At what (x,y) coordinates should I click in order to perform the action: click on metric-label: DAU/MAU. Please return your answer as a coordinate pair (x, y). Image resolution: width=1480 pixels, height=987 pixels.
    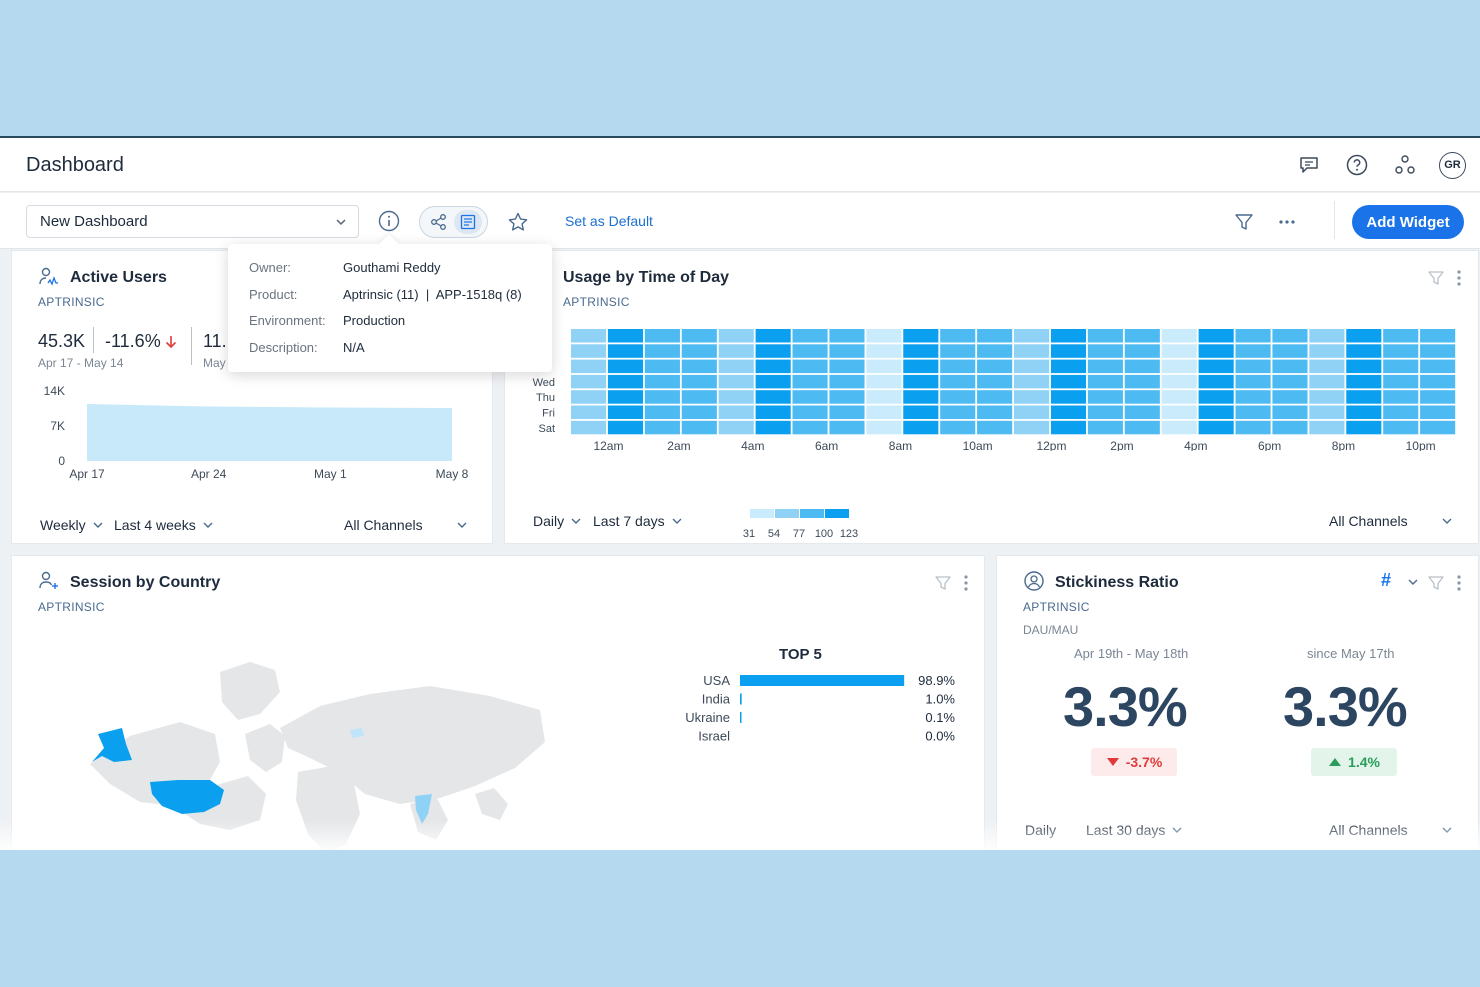
    Looking at the image, I should click on (1051, 630).